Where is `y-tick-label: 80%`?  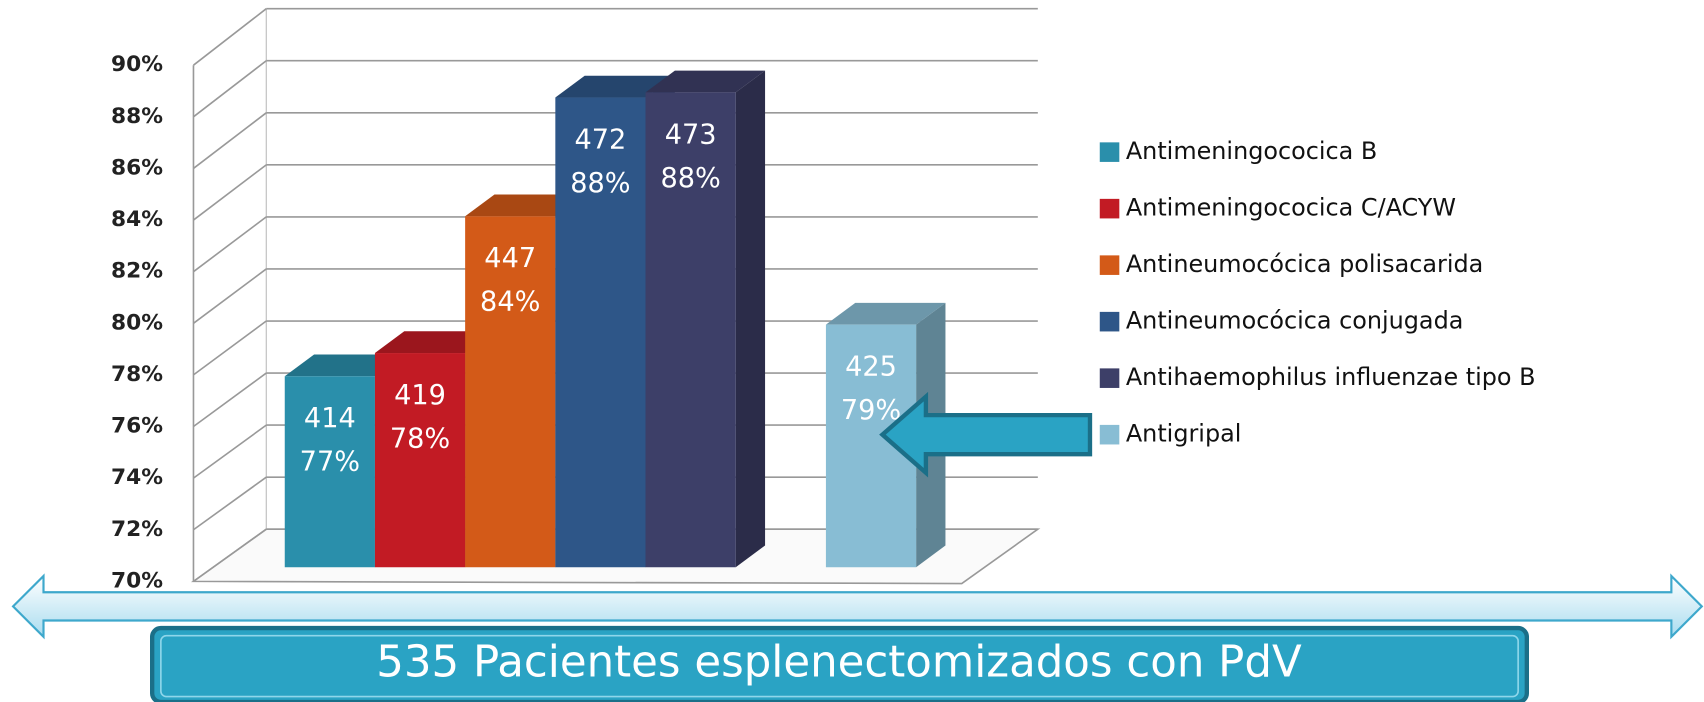
y-tick-label: 80% is located at coordinates (137, 322).